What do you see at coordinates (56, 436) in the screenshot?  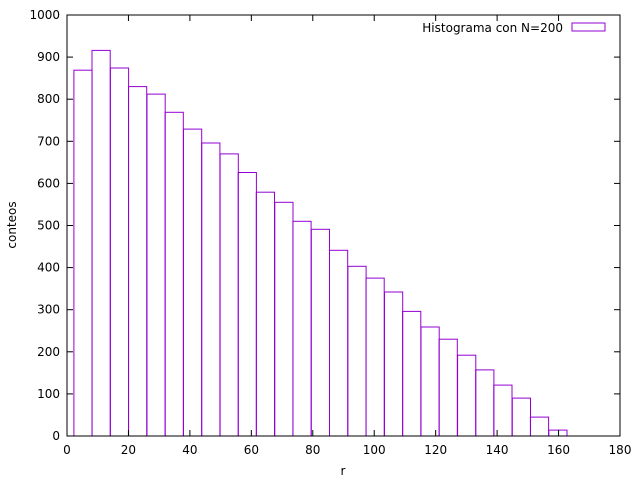 I see `y-tick-label: 0` at bounding box center [56, 436].